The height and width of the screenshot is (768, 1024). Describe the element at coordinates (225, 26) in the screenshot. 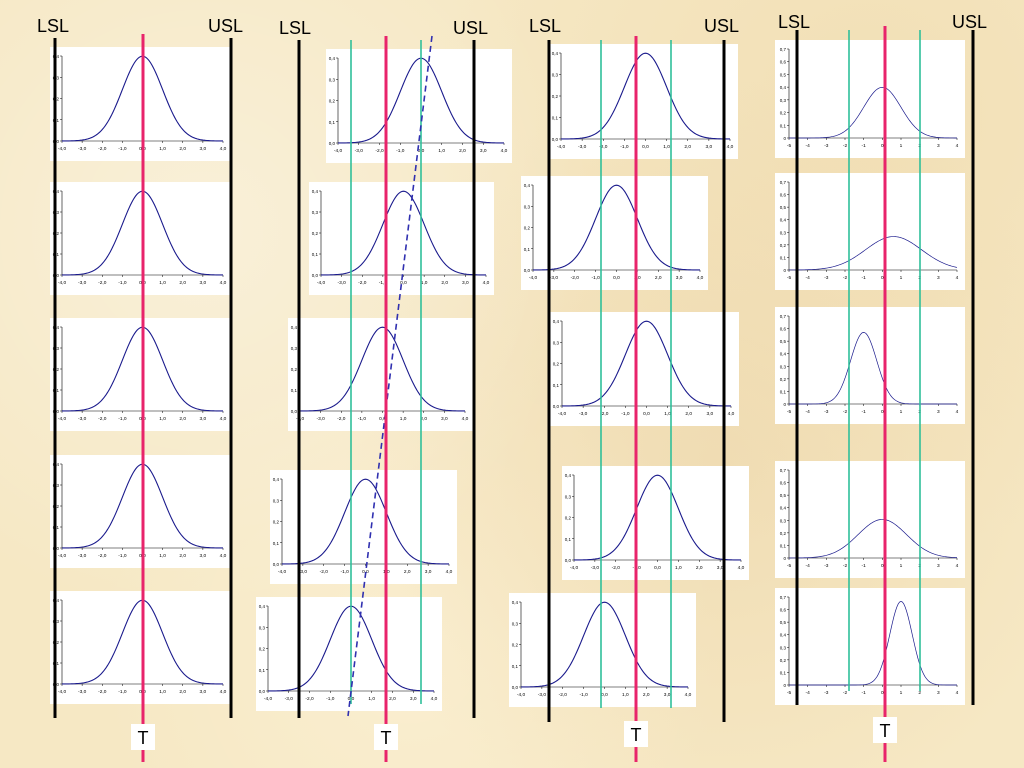

I see `usl-label-1: USL` at that location.